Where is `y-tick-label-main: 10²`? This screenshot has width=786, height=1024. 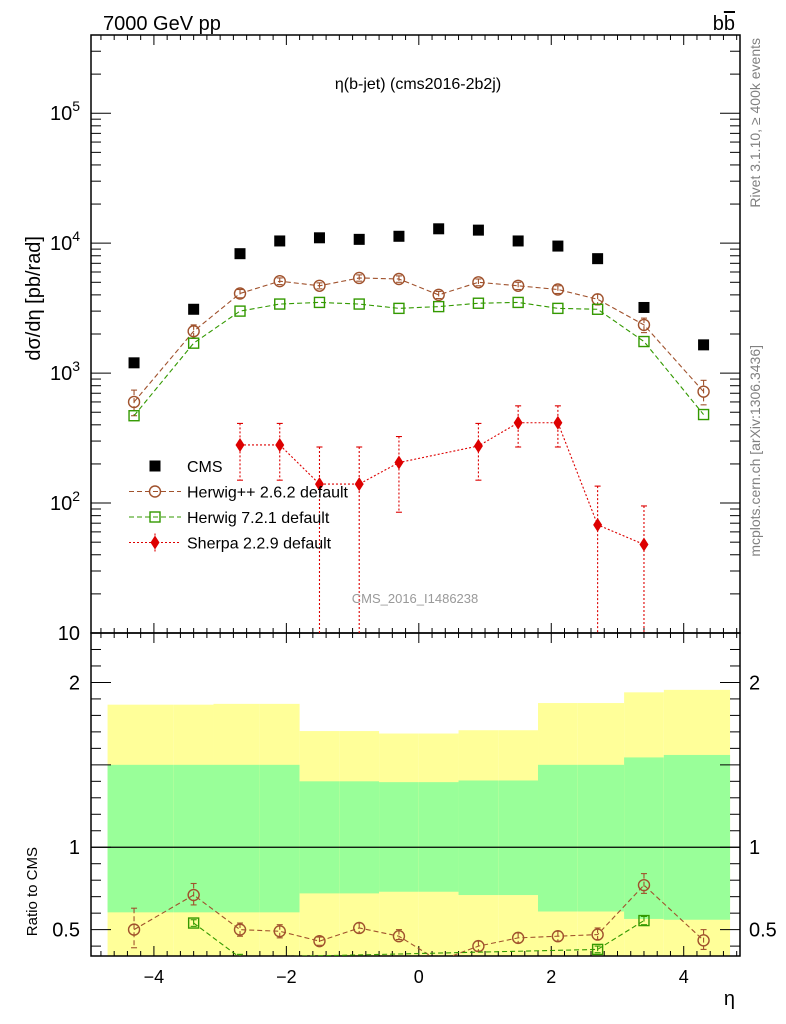
y-tick-label-main: 10² is located at coordinates (65, 501).